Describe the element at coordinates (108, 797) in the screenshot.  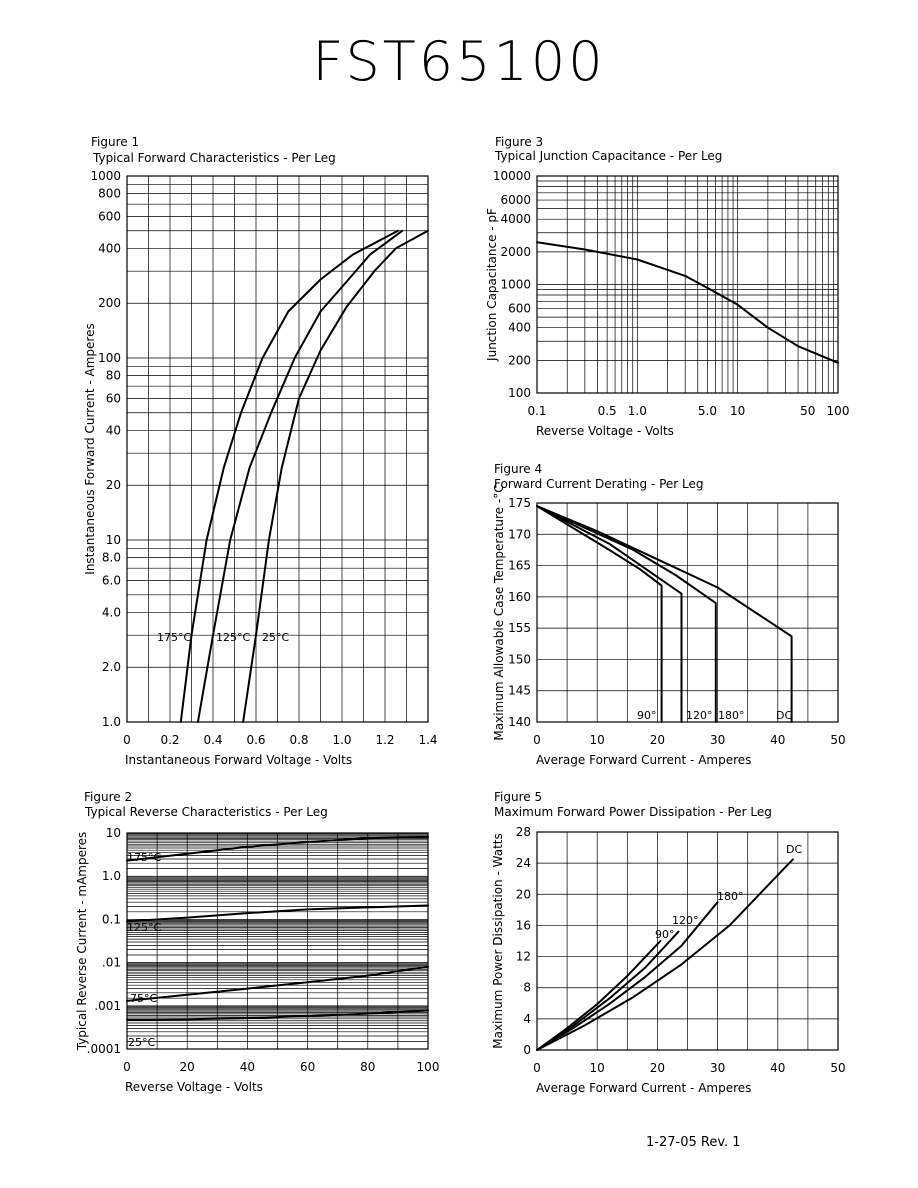
I see `figure-caption: Figure 2` at that location.